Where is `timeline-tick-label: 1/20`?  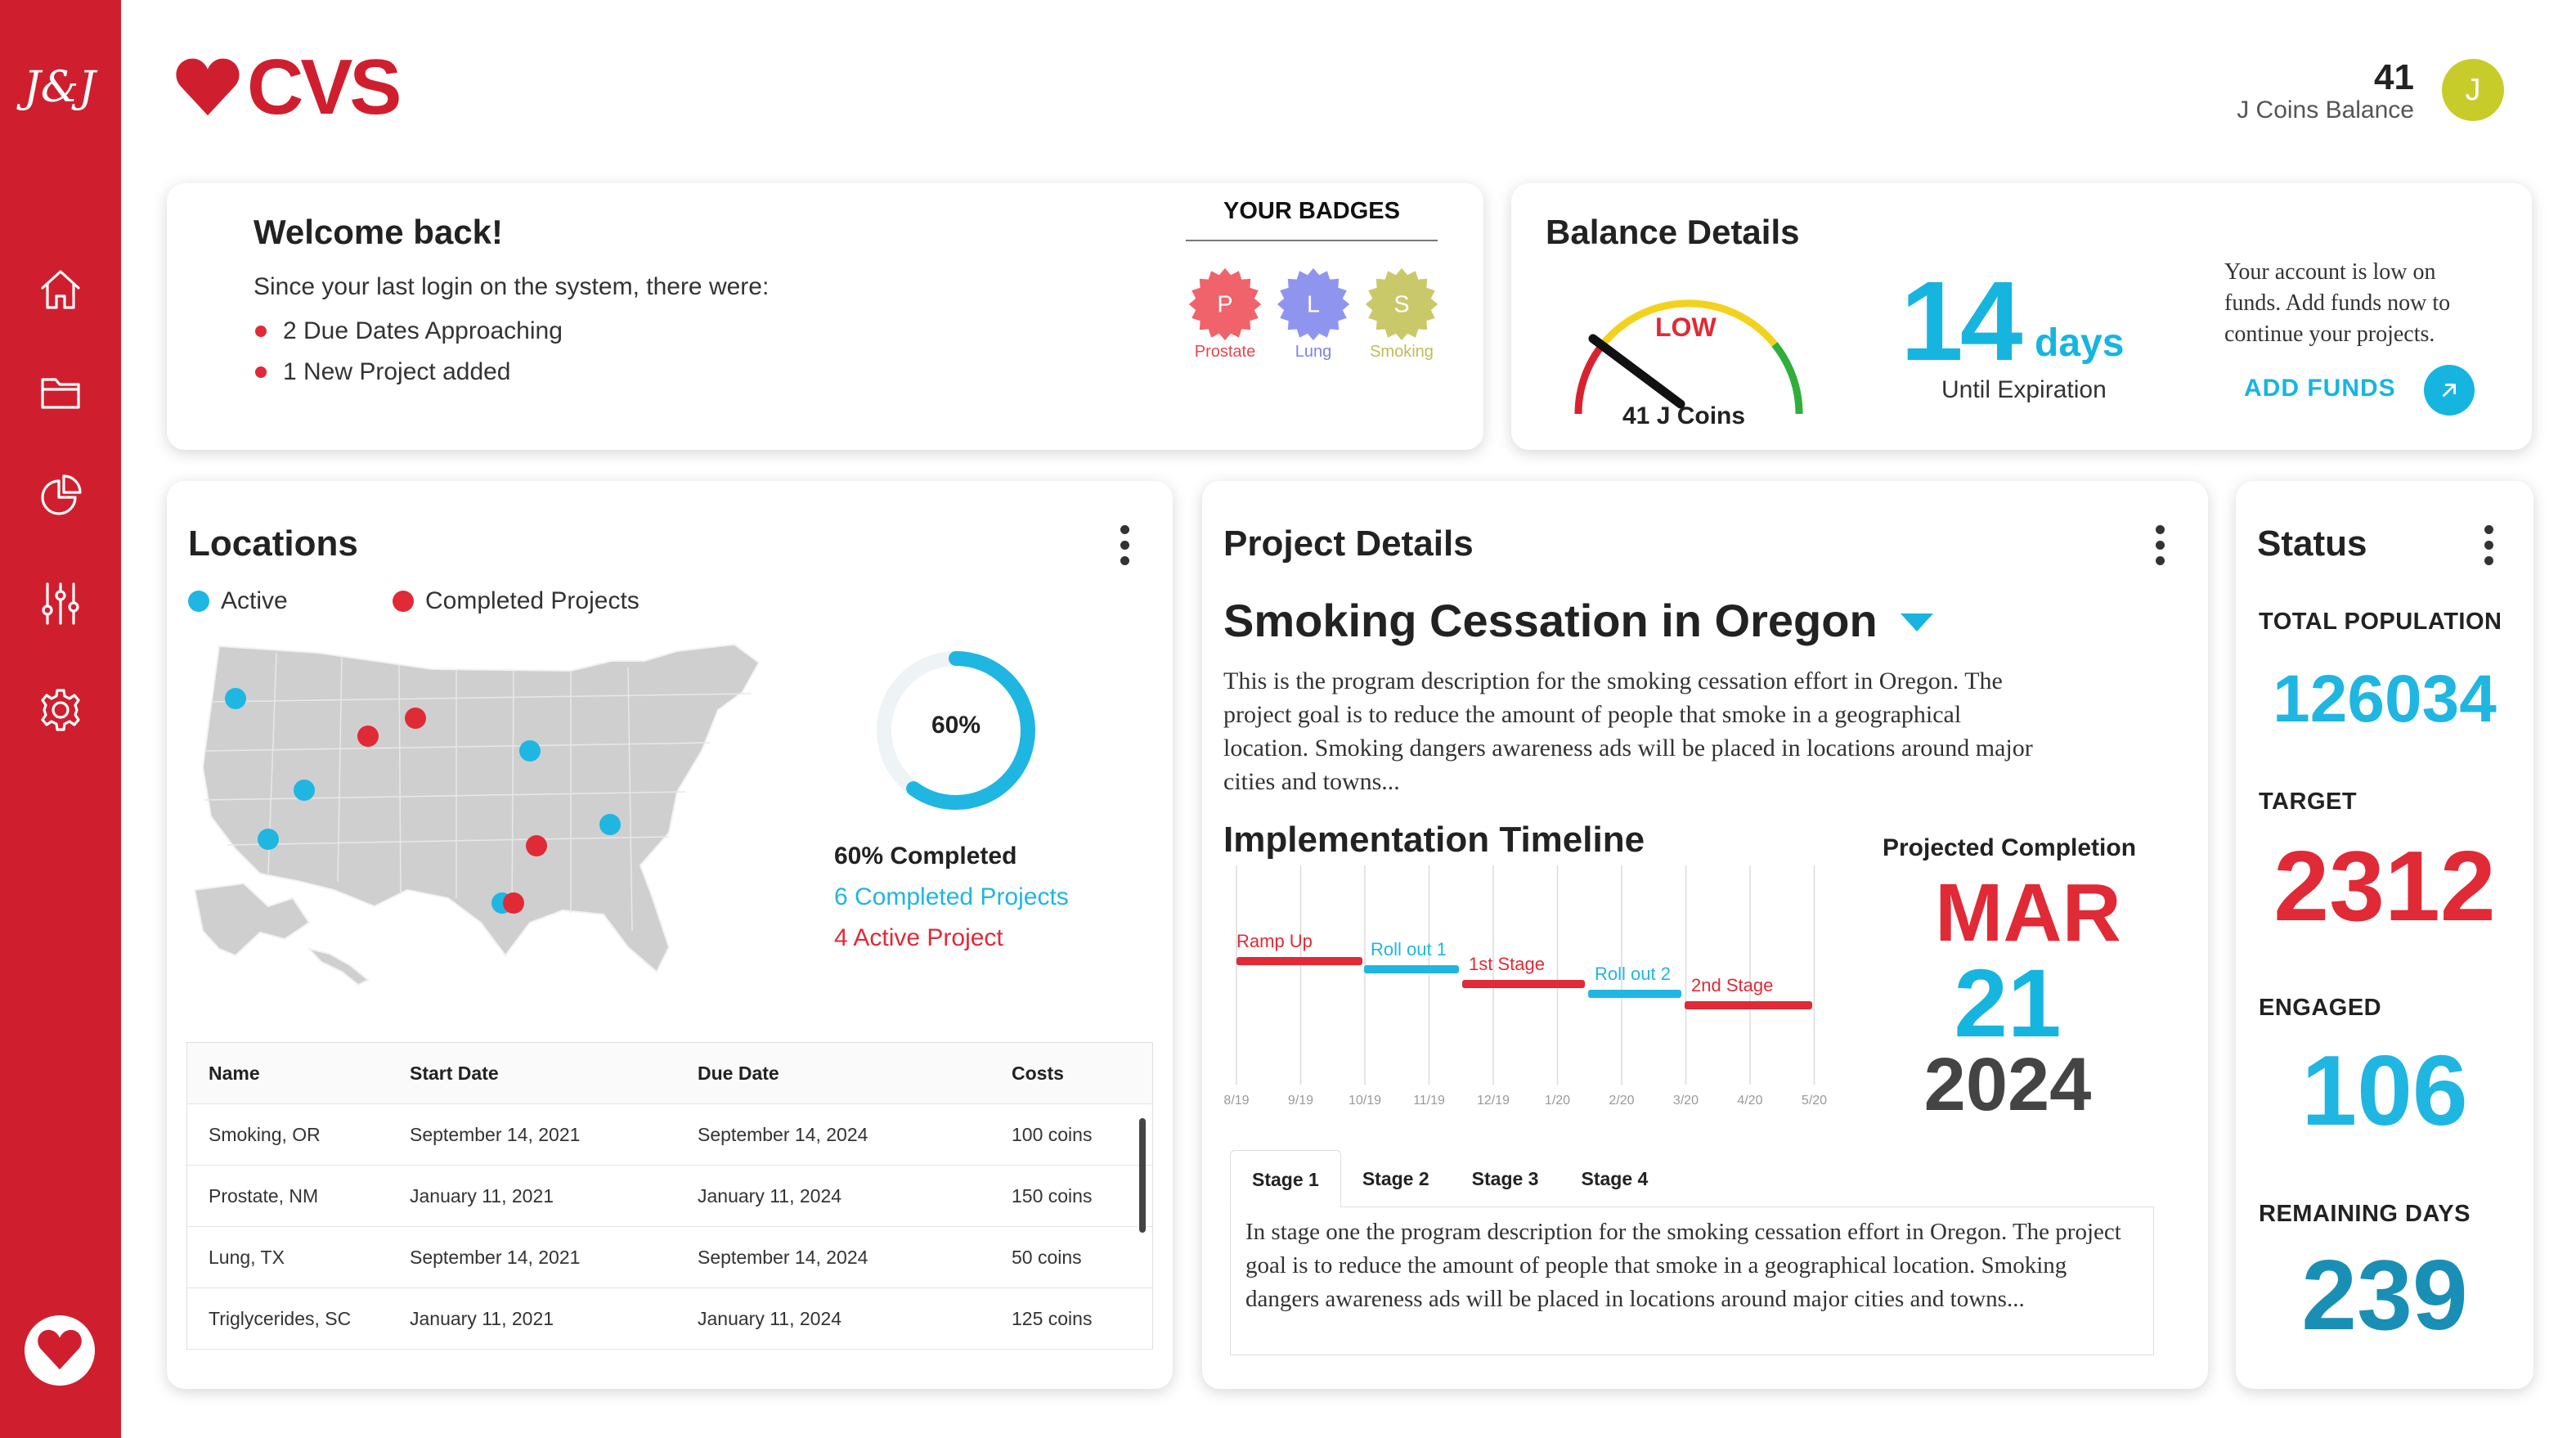 timeline-tick-label: 1/20 is located at coordinates (1557, 1101).